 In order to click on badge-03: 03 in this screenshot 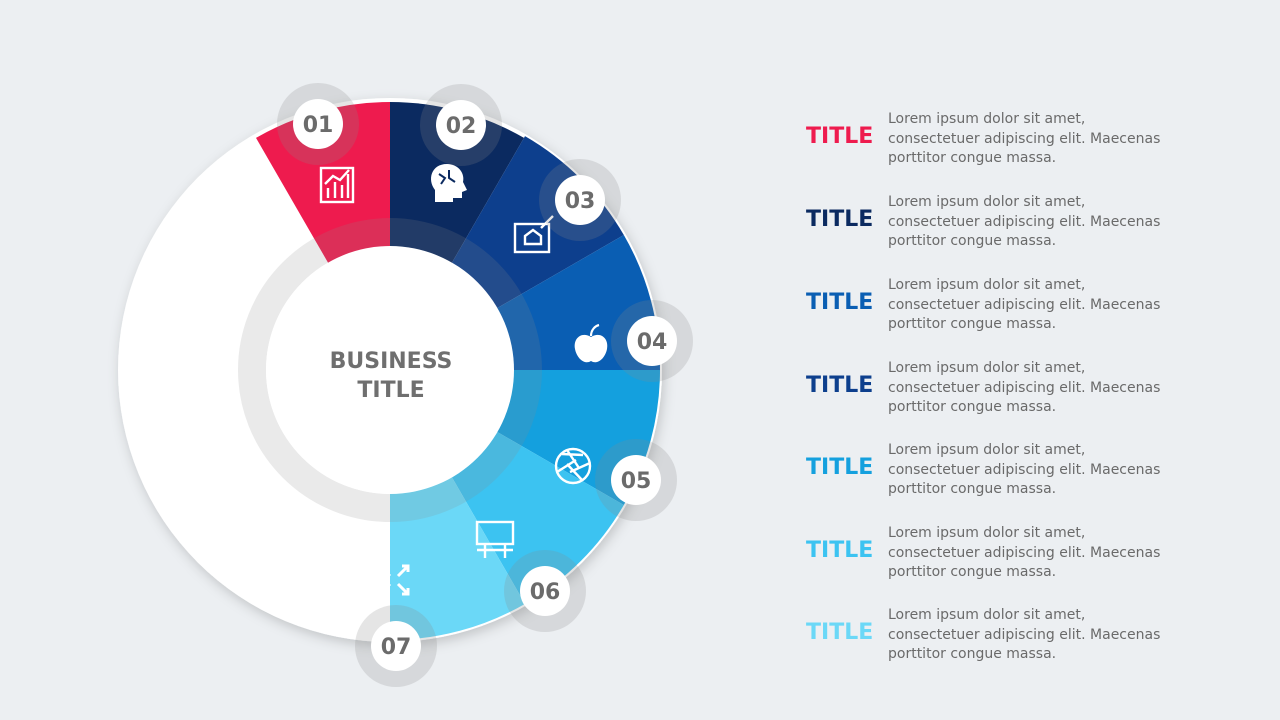, I will do `click(580, 200)`.